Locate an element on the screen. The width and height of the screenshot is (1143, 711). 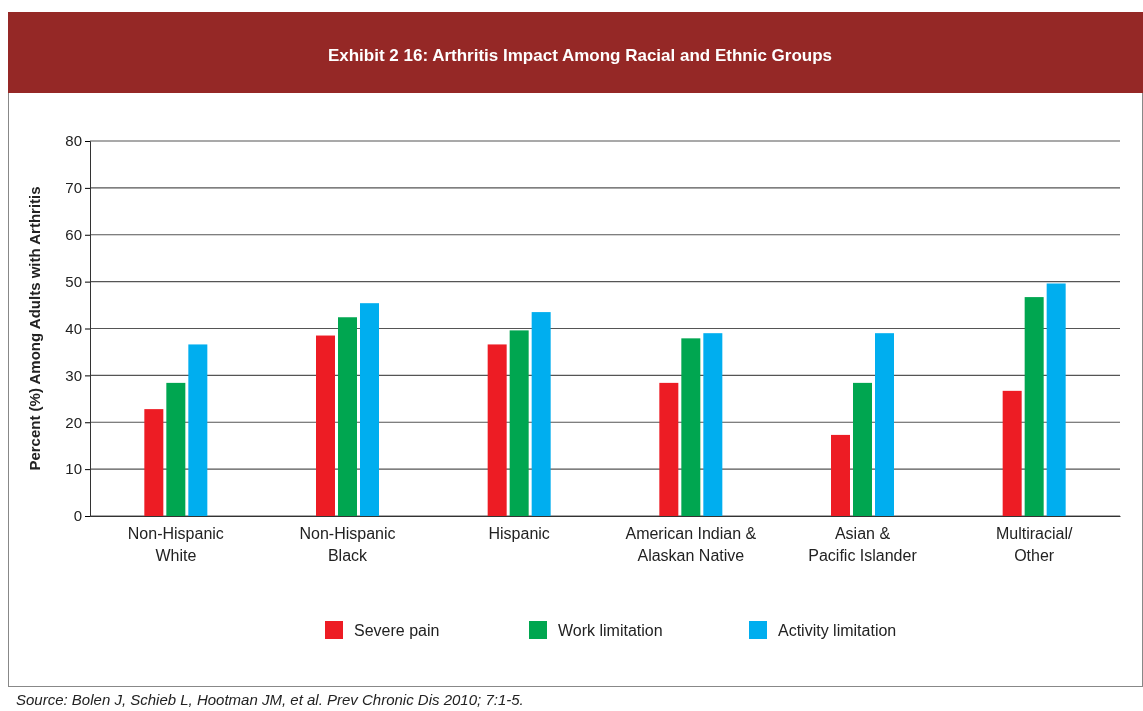
legend-label: Work limitation is located at coordinates (610, 630).